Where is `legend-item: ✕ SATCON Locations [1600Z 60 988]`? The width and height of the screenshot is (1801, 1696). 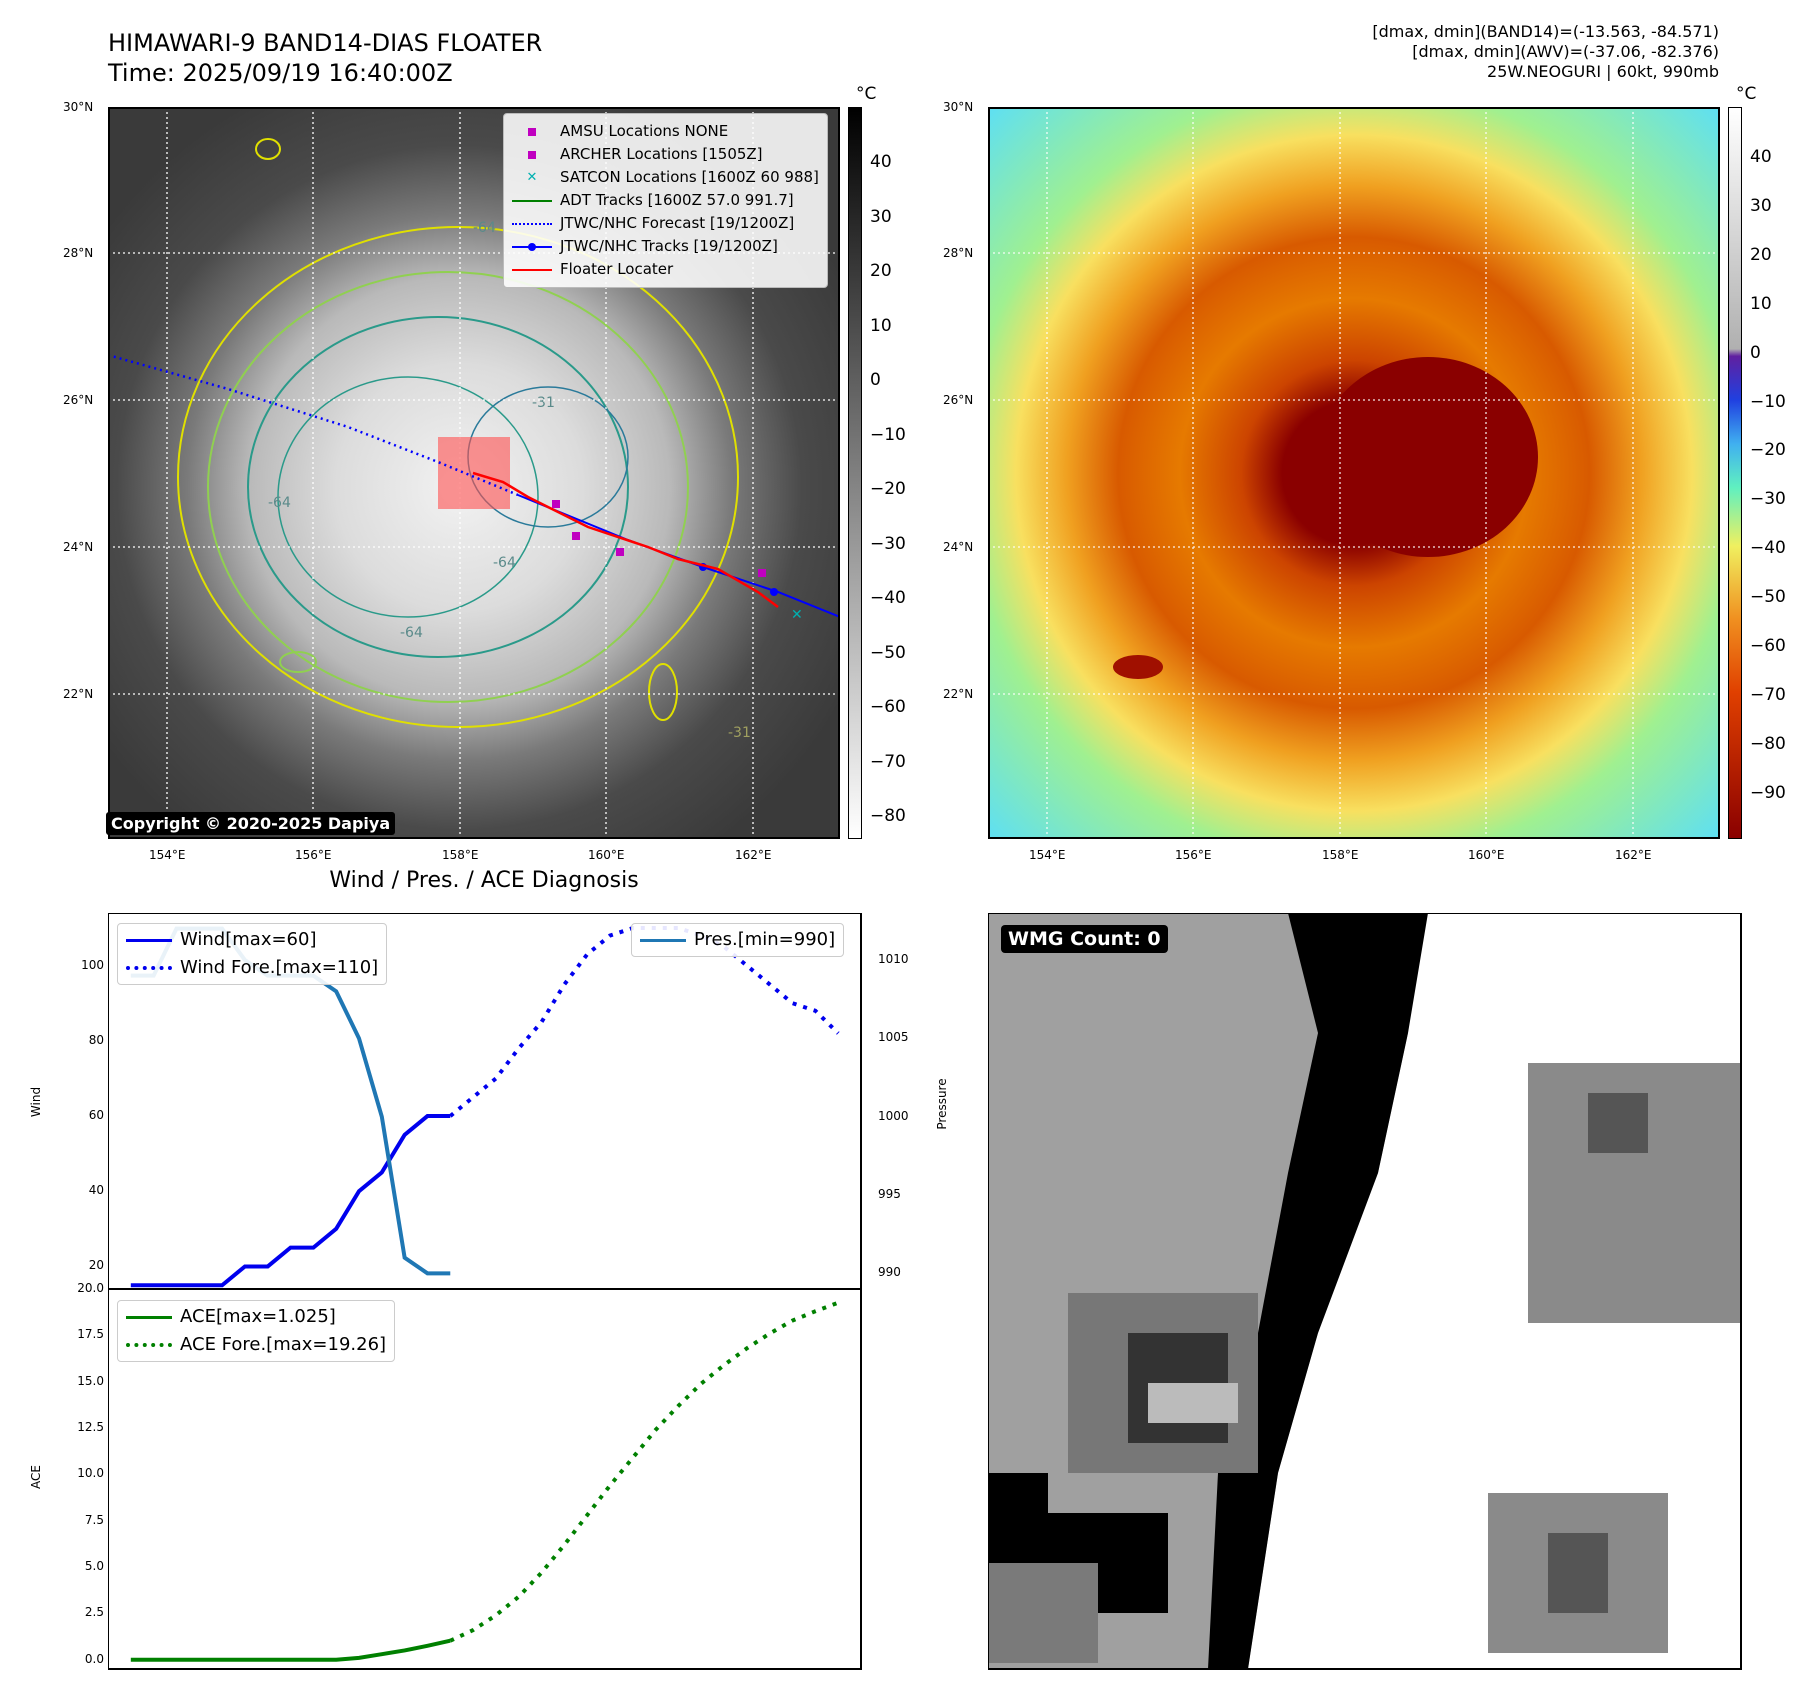 legend-item: ✕ SATCON Locations [1600Z 60 988] is located at coordinates (672, 177).